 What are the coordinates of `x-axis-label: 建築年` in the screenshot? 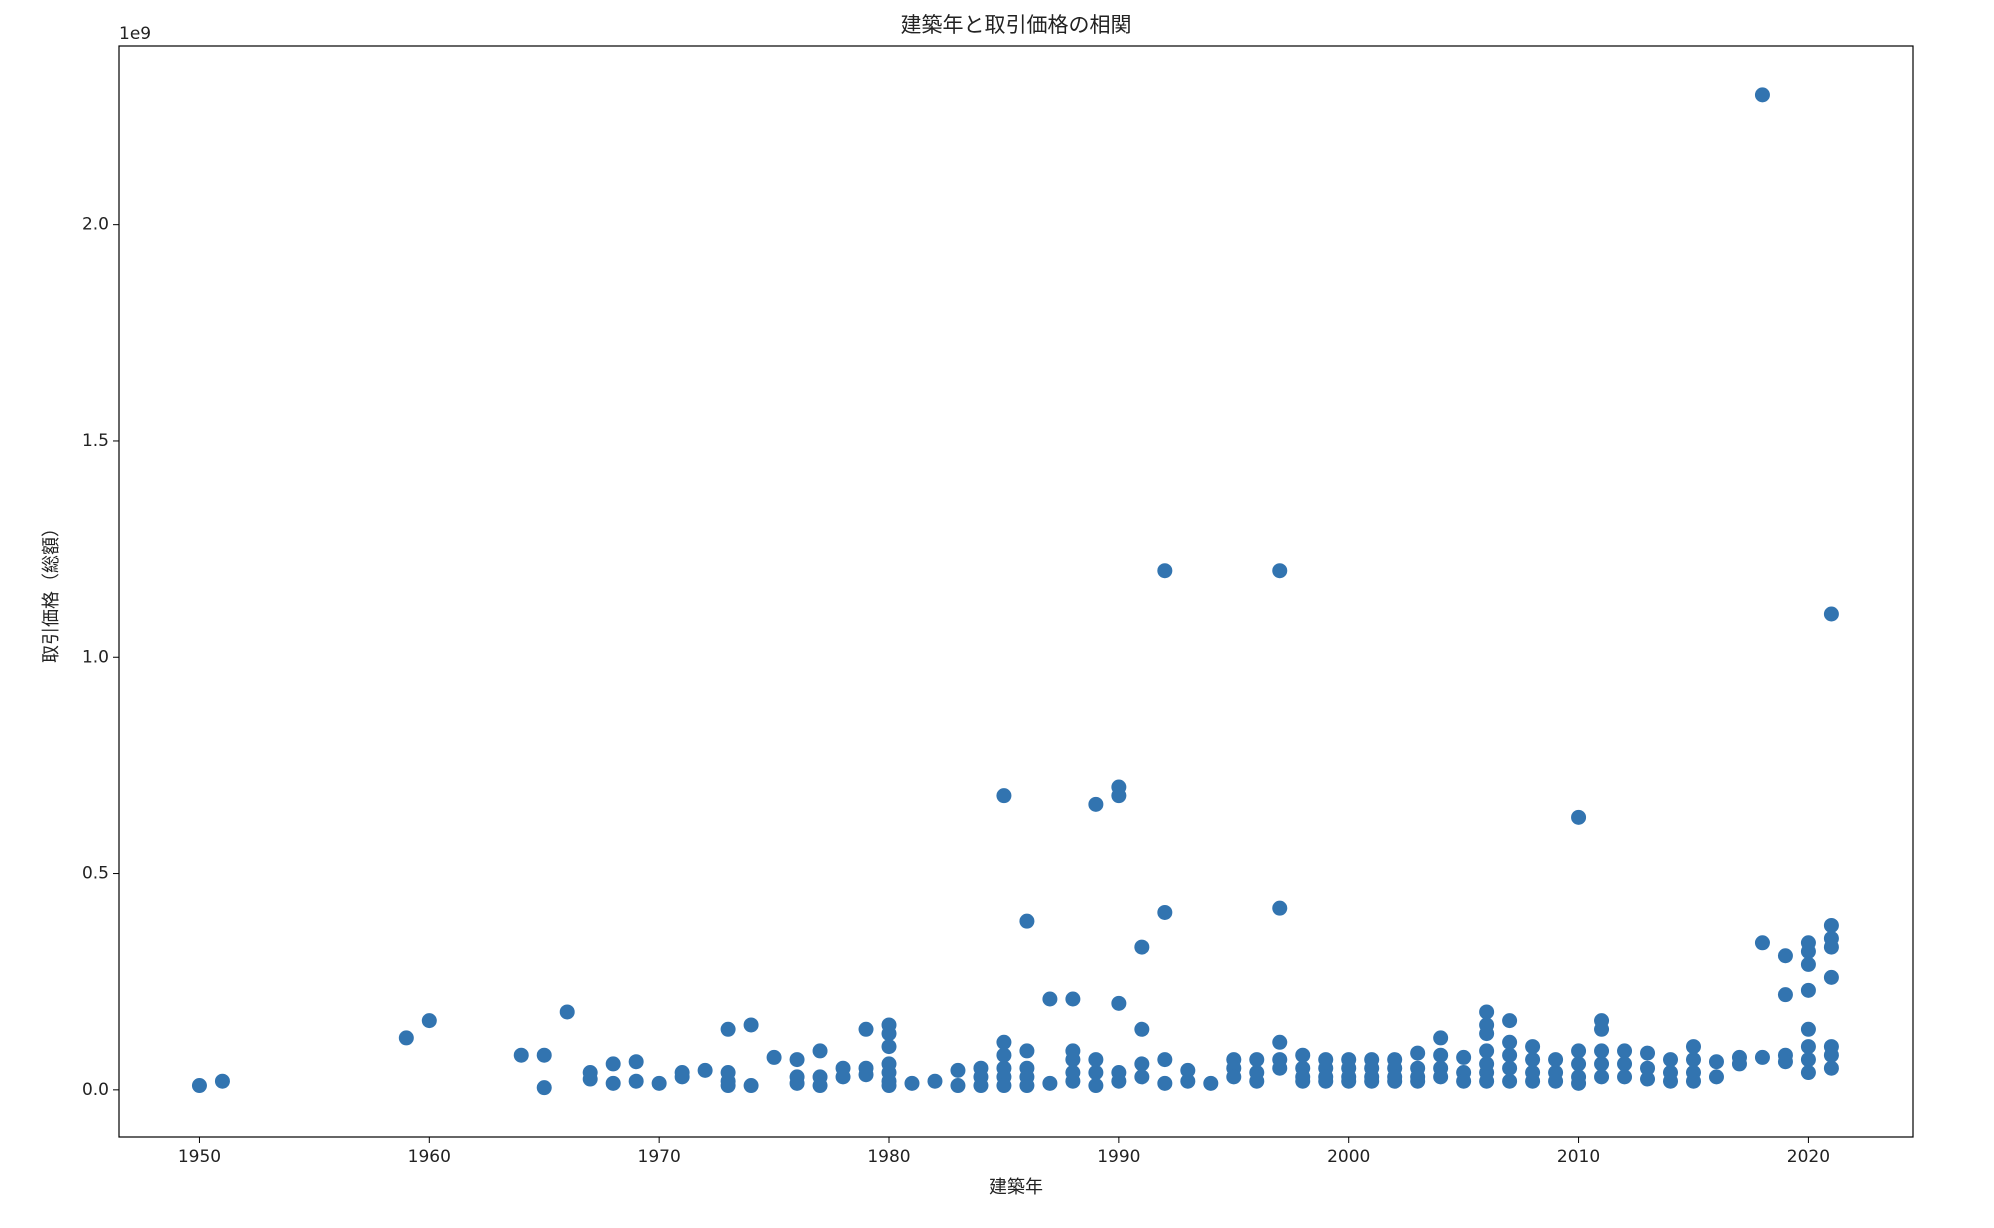 It's located at (1016, 1187).